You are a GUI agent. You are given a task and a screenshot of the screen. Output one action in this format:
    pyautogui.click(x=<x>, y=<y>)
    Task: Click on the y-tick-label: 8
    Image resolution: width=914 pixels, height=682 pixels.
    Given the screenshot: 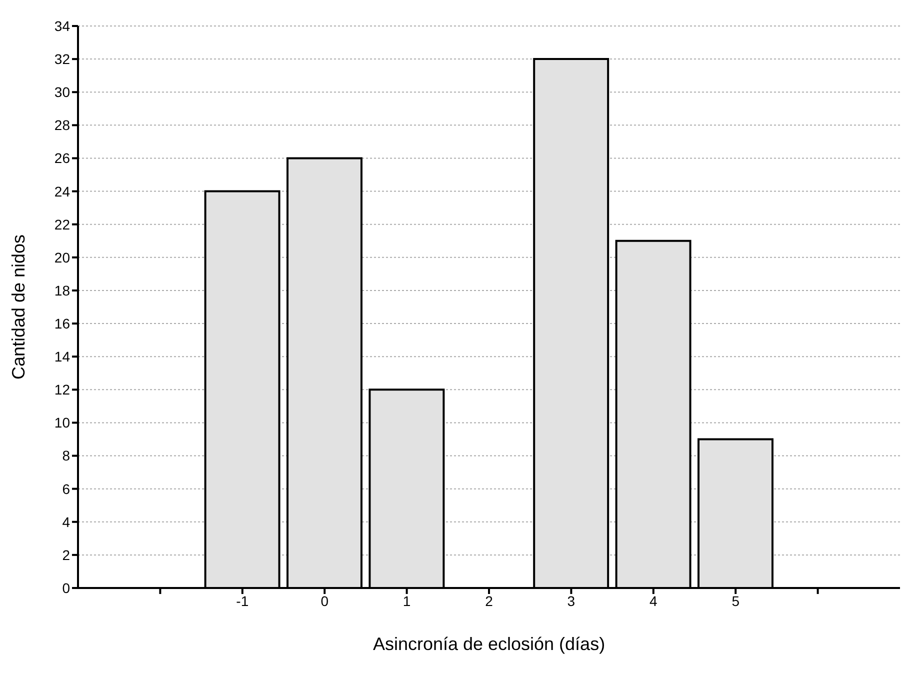 What is the action you would take?
    pyautogui.click(x=66, y=456)
    